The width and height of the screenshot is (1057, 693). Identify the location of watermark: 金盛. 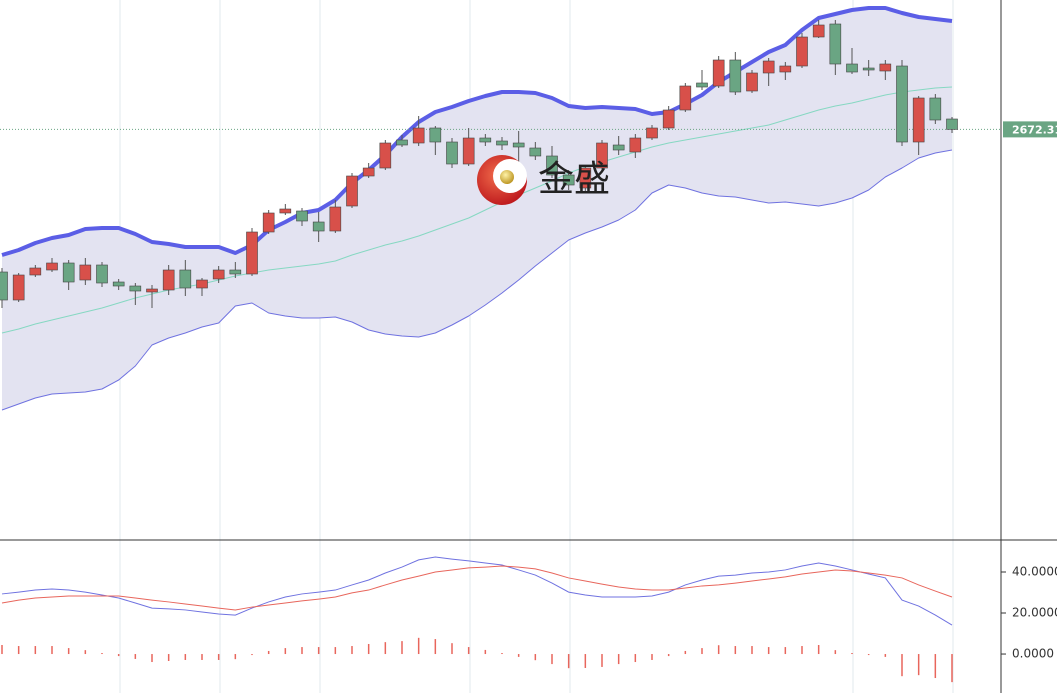
(543, 180).